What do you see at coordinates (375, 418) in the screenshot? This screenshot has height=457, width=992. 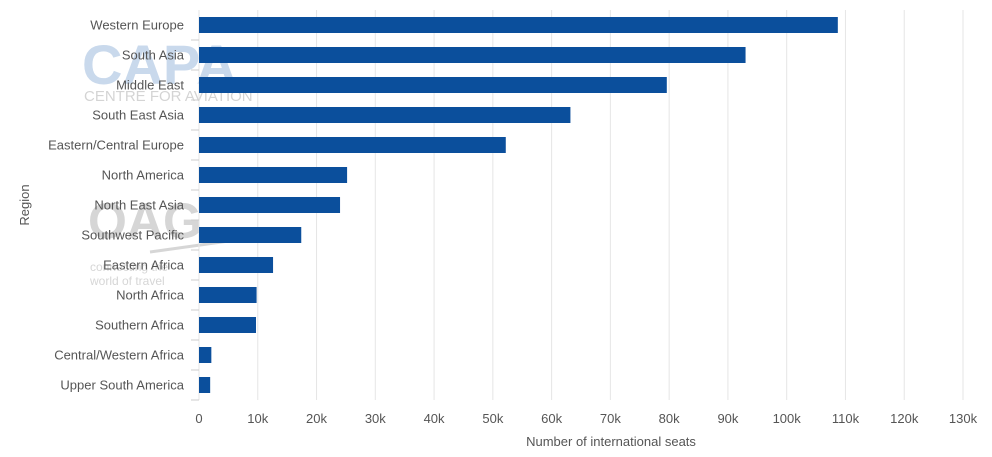 I see `x-tick-label: 30k` at bounding box center [375, 418].